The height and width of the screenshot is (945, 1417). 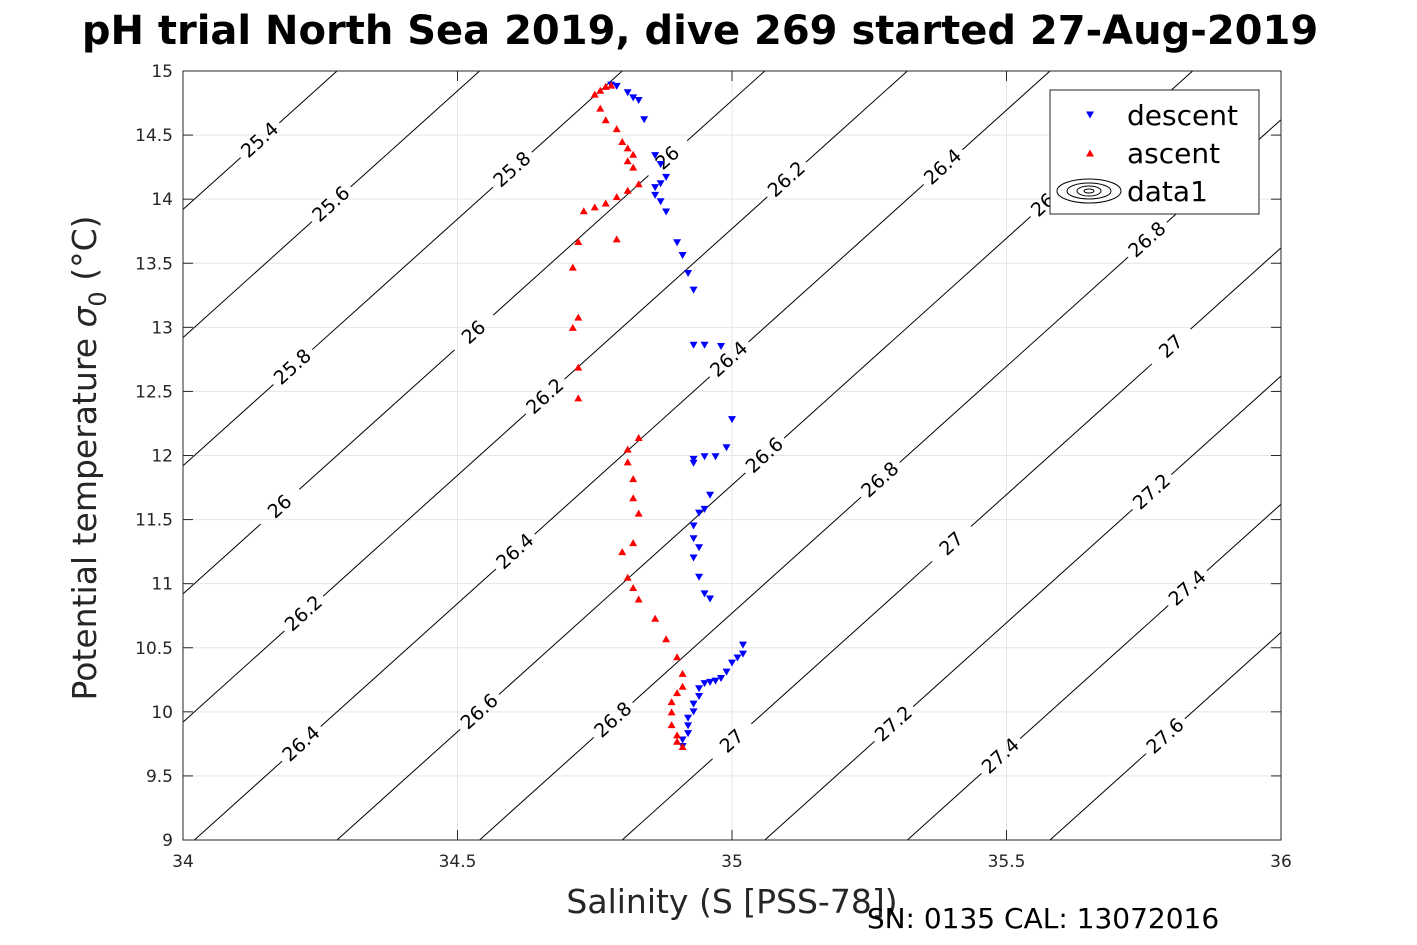 I want to click on y-tick-label: 11.5, so click(x=154, y=521).